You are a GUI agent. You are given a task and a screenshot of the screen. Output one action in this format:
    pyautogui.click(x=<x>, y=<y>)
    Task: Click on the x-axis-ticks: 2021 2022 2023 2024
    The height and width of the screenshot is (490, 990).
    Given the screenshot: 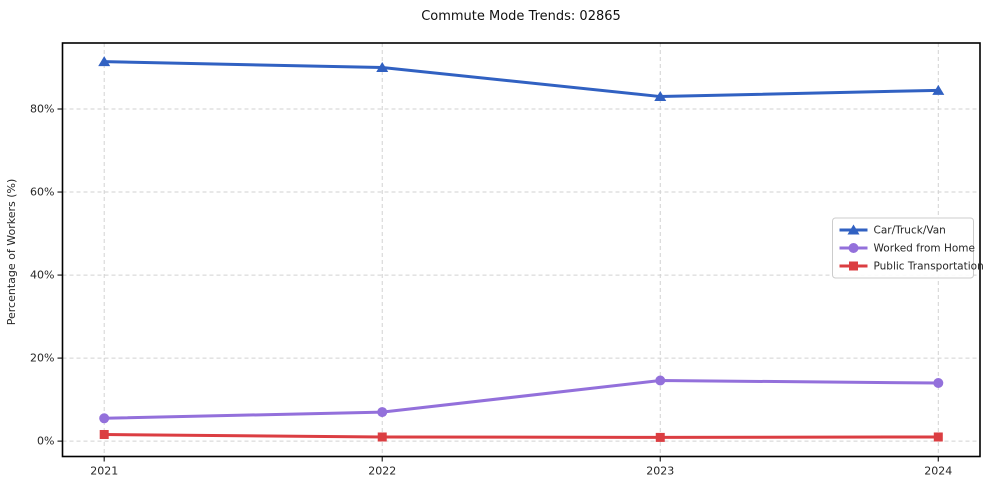 What is the action you would take?
    pyautogui.click(x=521, y=467)
    